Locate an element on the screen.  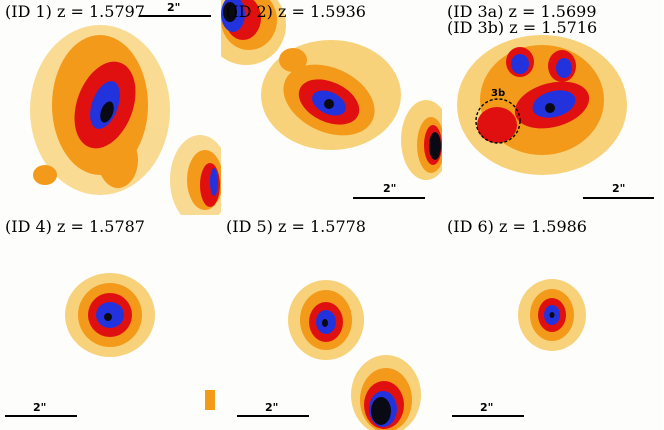
galaxy-image-id3 is located at coordinates (542, 105).